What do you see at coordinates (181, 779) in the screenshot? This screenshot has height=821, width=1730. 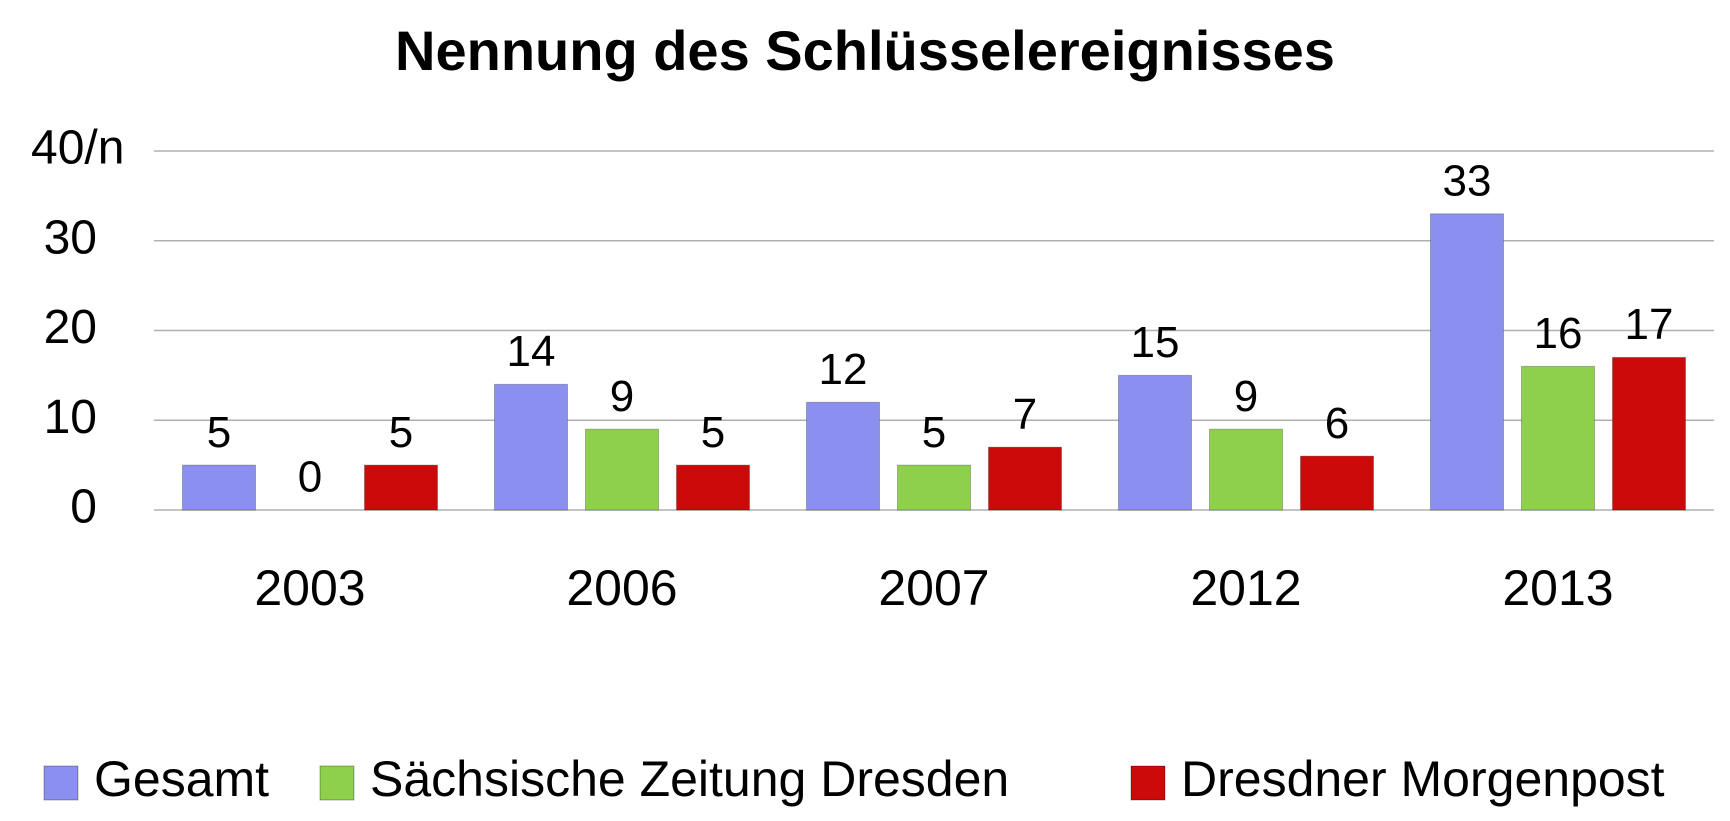 I see `legend-label: Gesamt` at bounding box center [181, 779].